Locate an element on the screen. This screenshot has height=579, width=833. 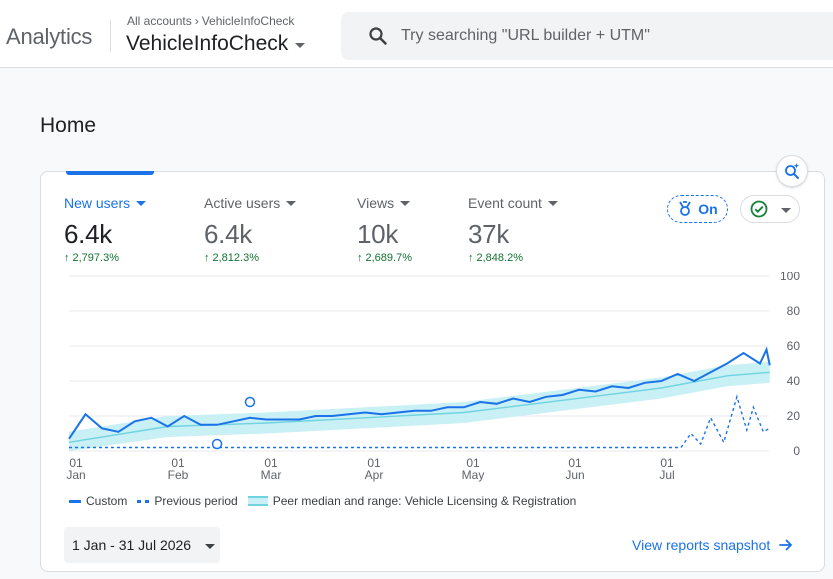
metric-change: 2,797.3% is located at coordinates (95, 258).